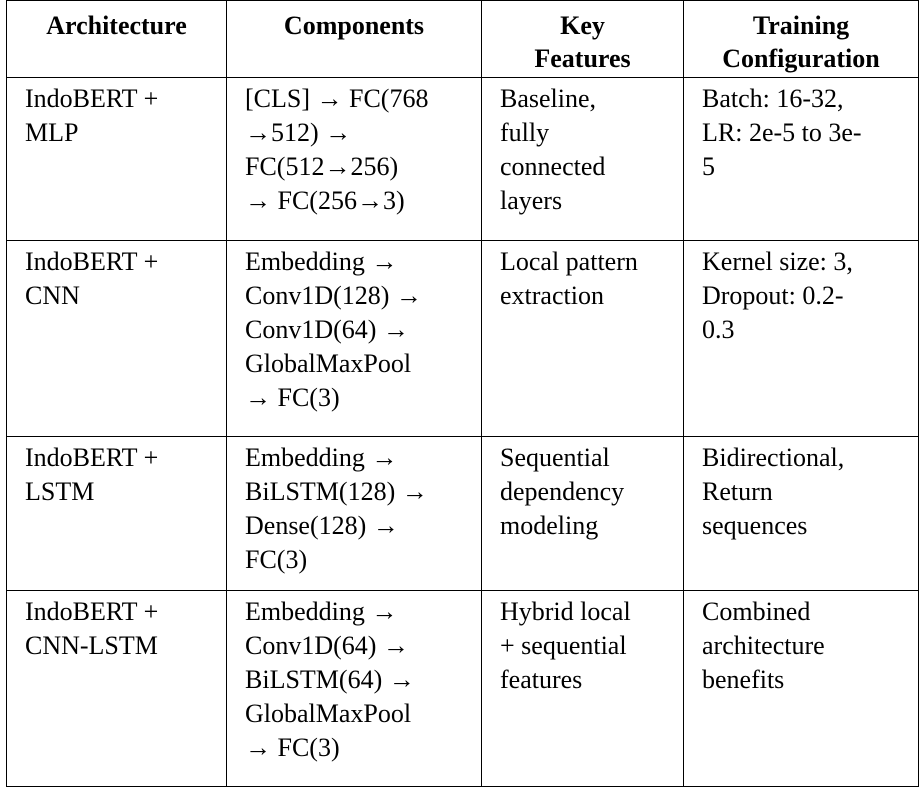  What do you see at coordinates (763, 645) in the screenshot?
I see `cell-line: architecture` at bounding box center [763, 645].